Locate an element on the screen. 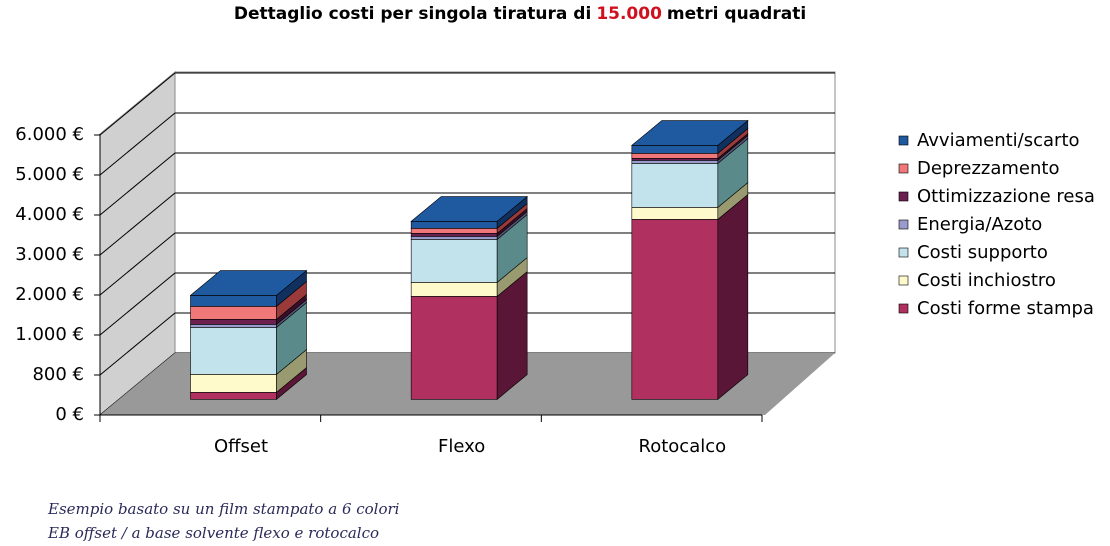  title-end: metri quadrati is located at coordinates (736, 14).